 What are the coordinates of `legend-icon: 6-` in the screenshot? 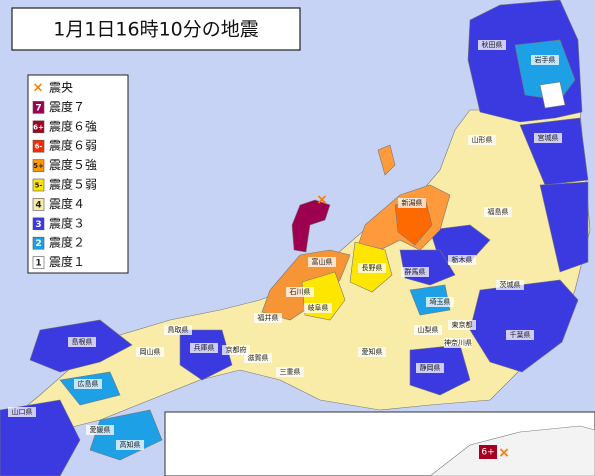 It's located at (39, 147).